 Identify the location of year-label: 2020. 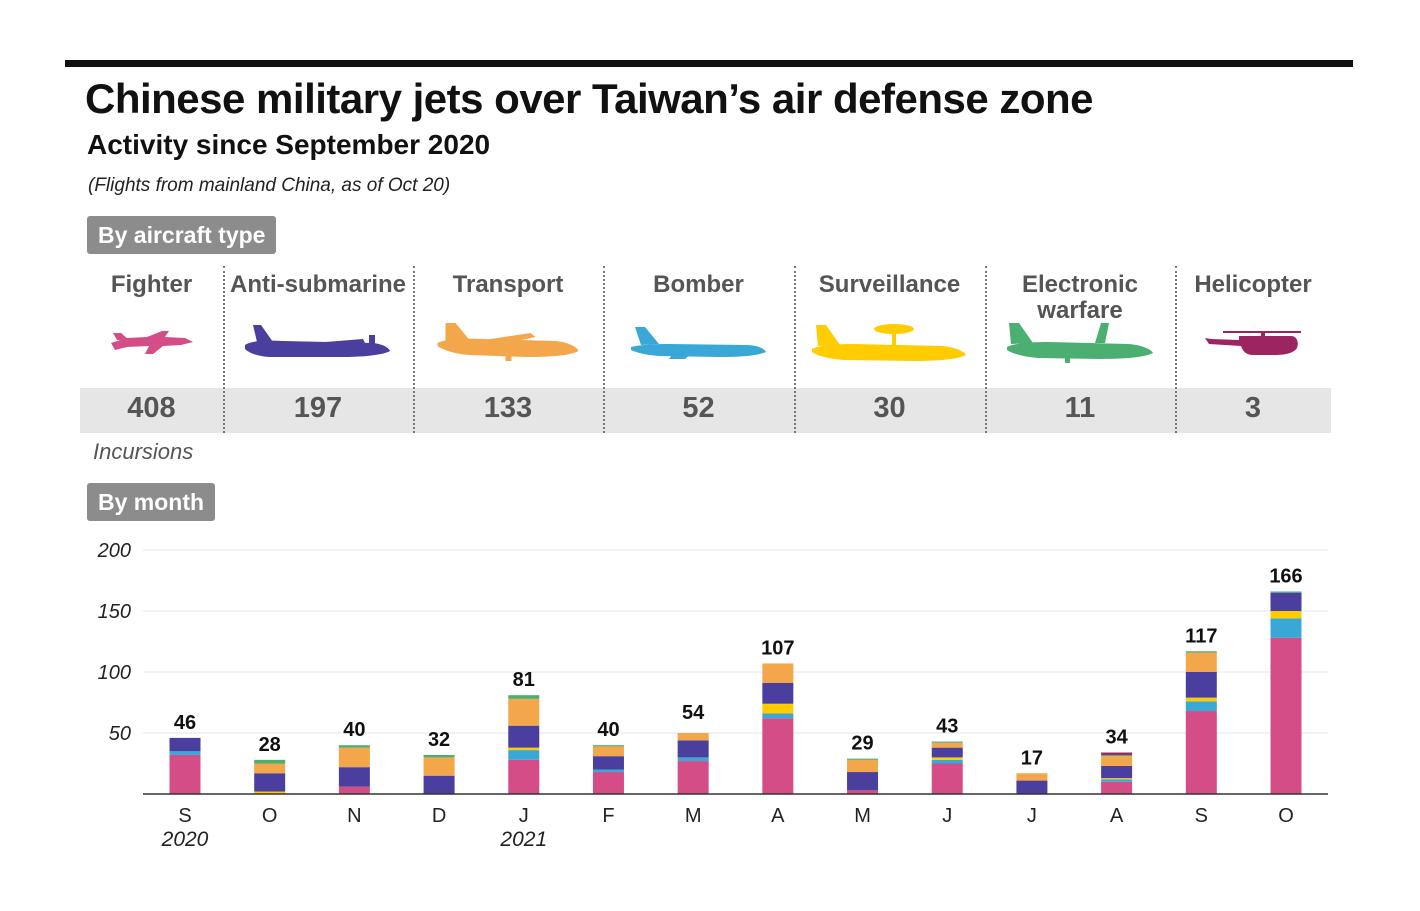
(185, 839).